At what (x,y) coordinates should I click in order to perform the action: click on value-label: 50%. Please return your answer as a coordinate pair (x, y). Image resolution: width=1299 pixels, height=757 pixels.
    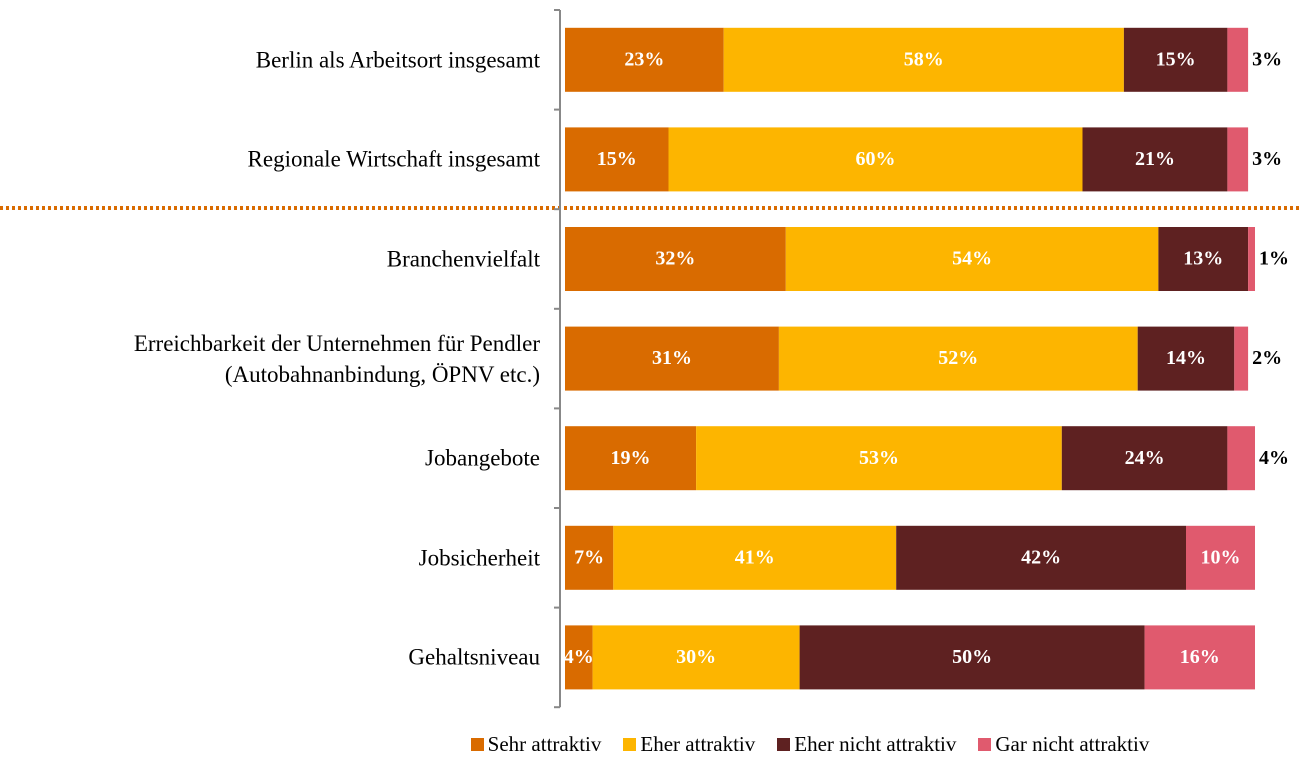
    Looking at the image, I should click on (972, 657).